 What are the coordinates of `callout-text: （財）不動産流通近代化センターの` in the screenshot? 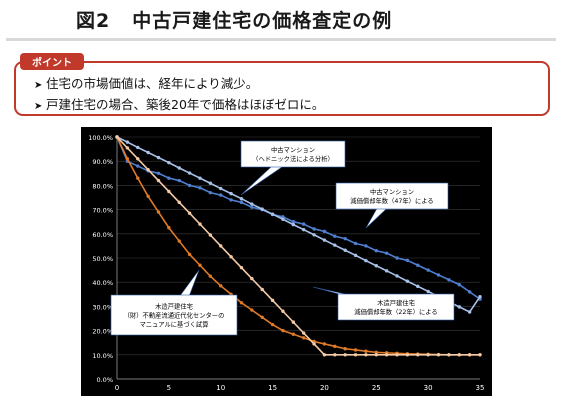 It's located at (174, 315).